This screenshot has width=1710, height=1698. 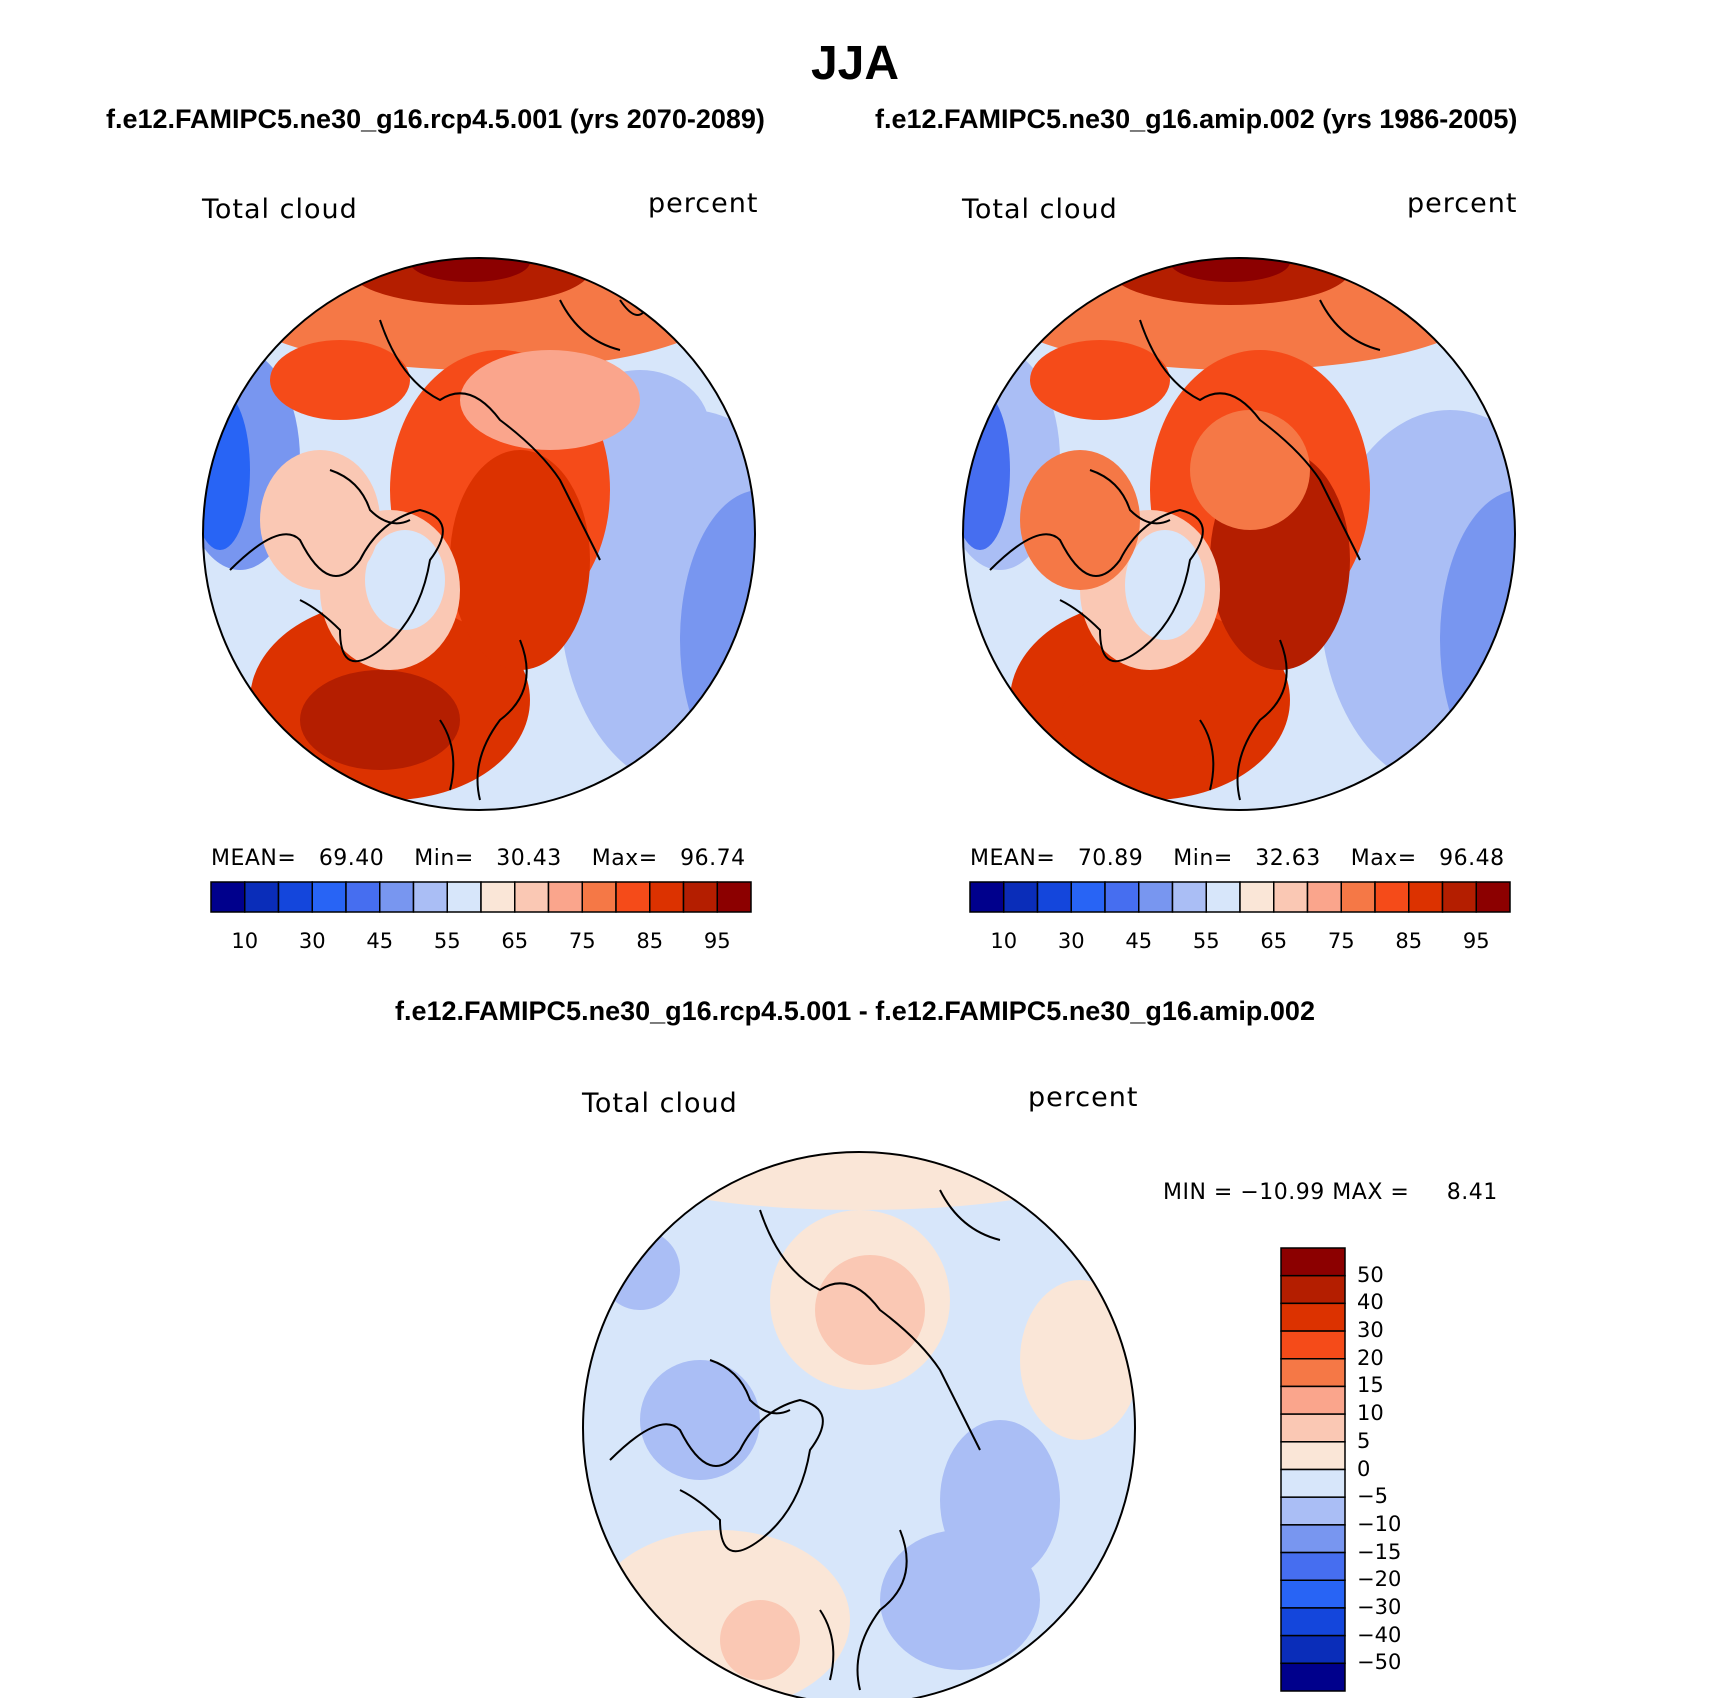 I want to click on panel-1-min-value: 30.43, so click(x=529, y=858).